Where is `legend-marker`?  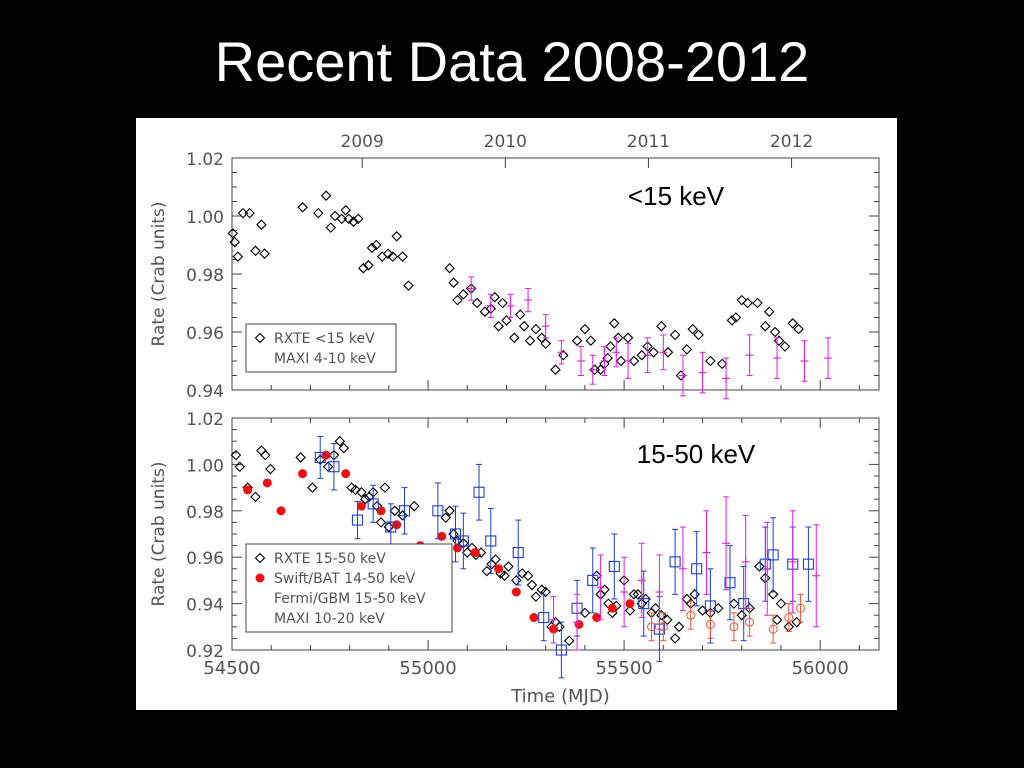
legend-marker is located at coordinates (260, 338).